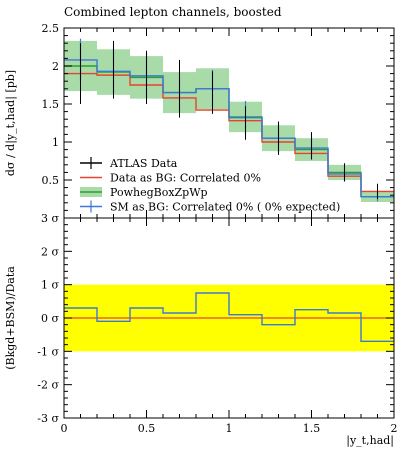  I want to click on ratio-y-tick-label: -2 σ, so click(48, 385).